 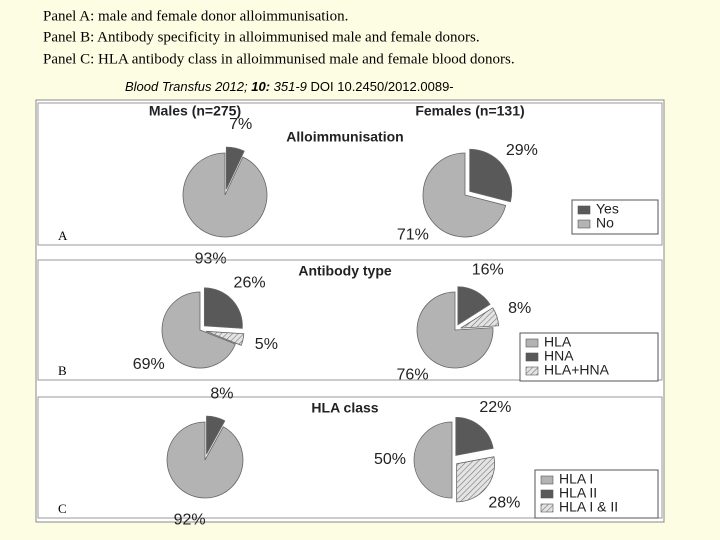 What do you see at coordinates (522, 150) in the screenshot?
I see `value-label: 29%` at bounding box center [522, 150].